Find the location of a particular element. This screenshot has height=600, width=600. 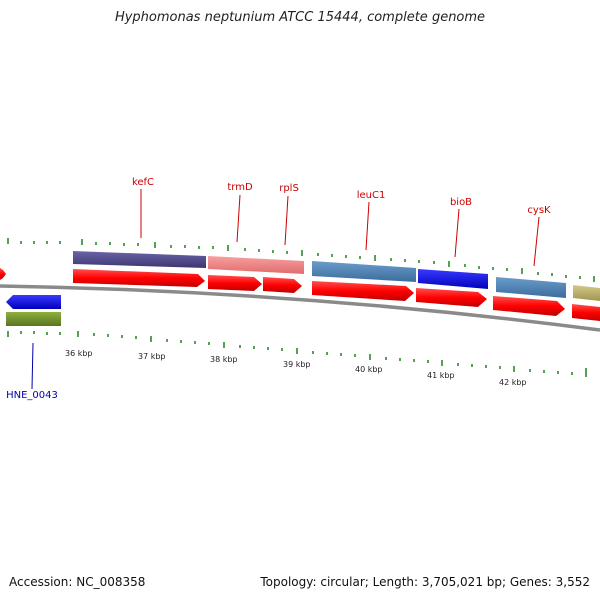

gene-label-rplS: rplS is located at coordinates (289, 188).